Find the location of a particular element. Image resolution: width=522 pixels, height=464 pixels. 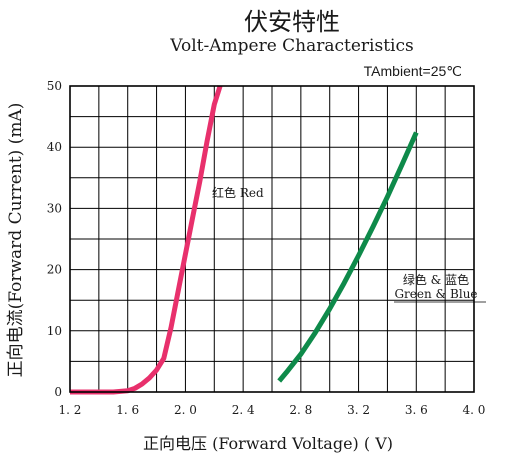

x-tick-labels: 1. 2 1. 6 2. 0 2. 4 2. 8 3. 2 3. 6 4. 0 is located at coordinates (272, 410).